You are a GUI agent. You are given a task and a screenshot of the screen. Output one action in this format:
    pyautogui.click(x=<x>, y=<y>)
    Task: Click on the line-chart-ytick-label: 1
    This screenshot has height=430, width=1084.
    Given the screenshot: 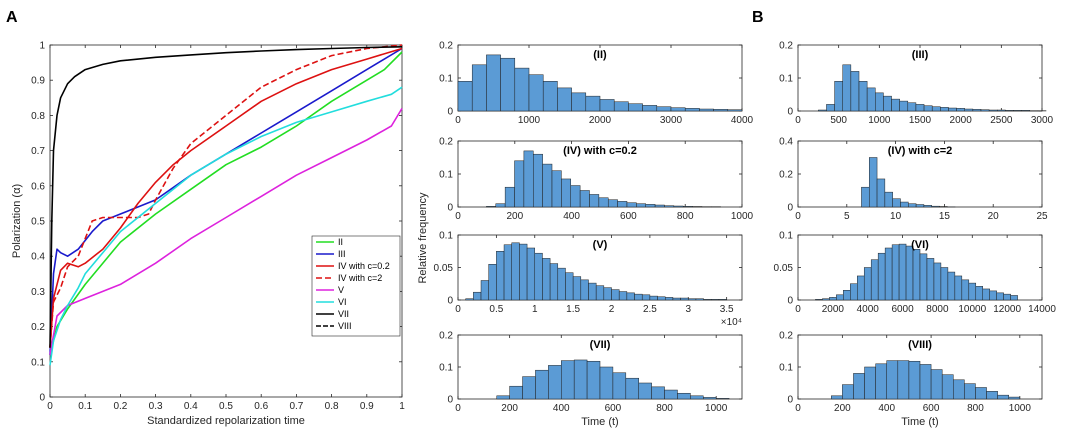 What is the action you would take?
    pyautogui.click(x=42, y=46)
    